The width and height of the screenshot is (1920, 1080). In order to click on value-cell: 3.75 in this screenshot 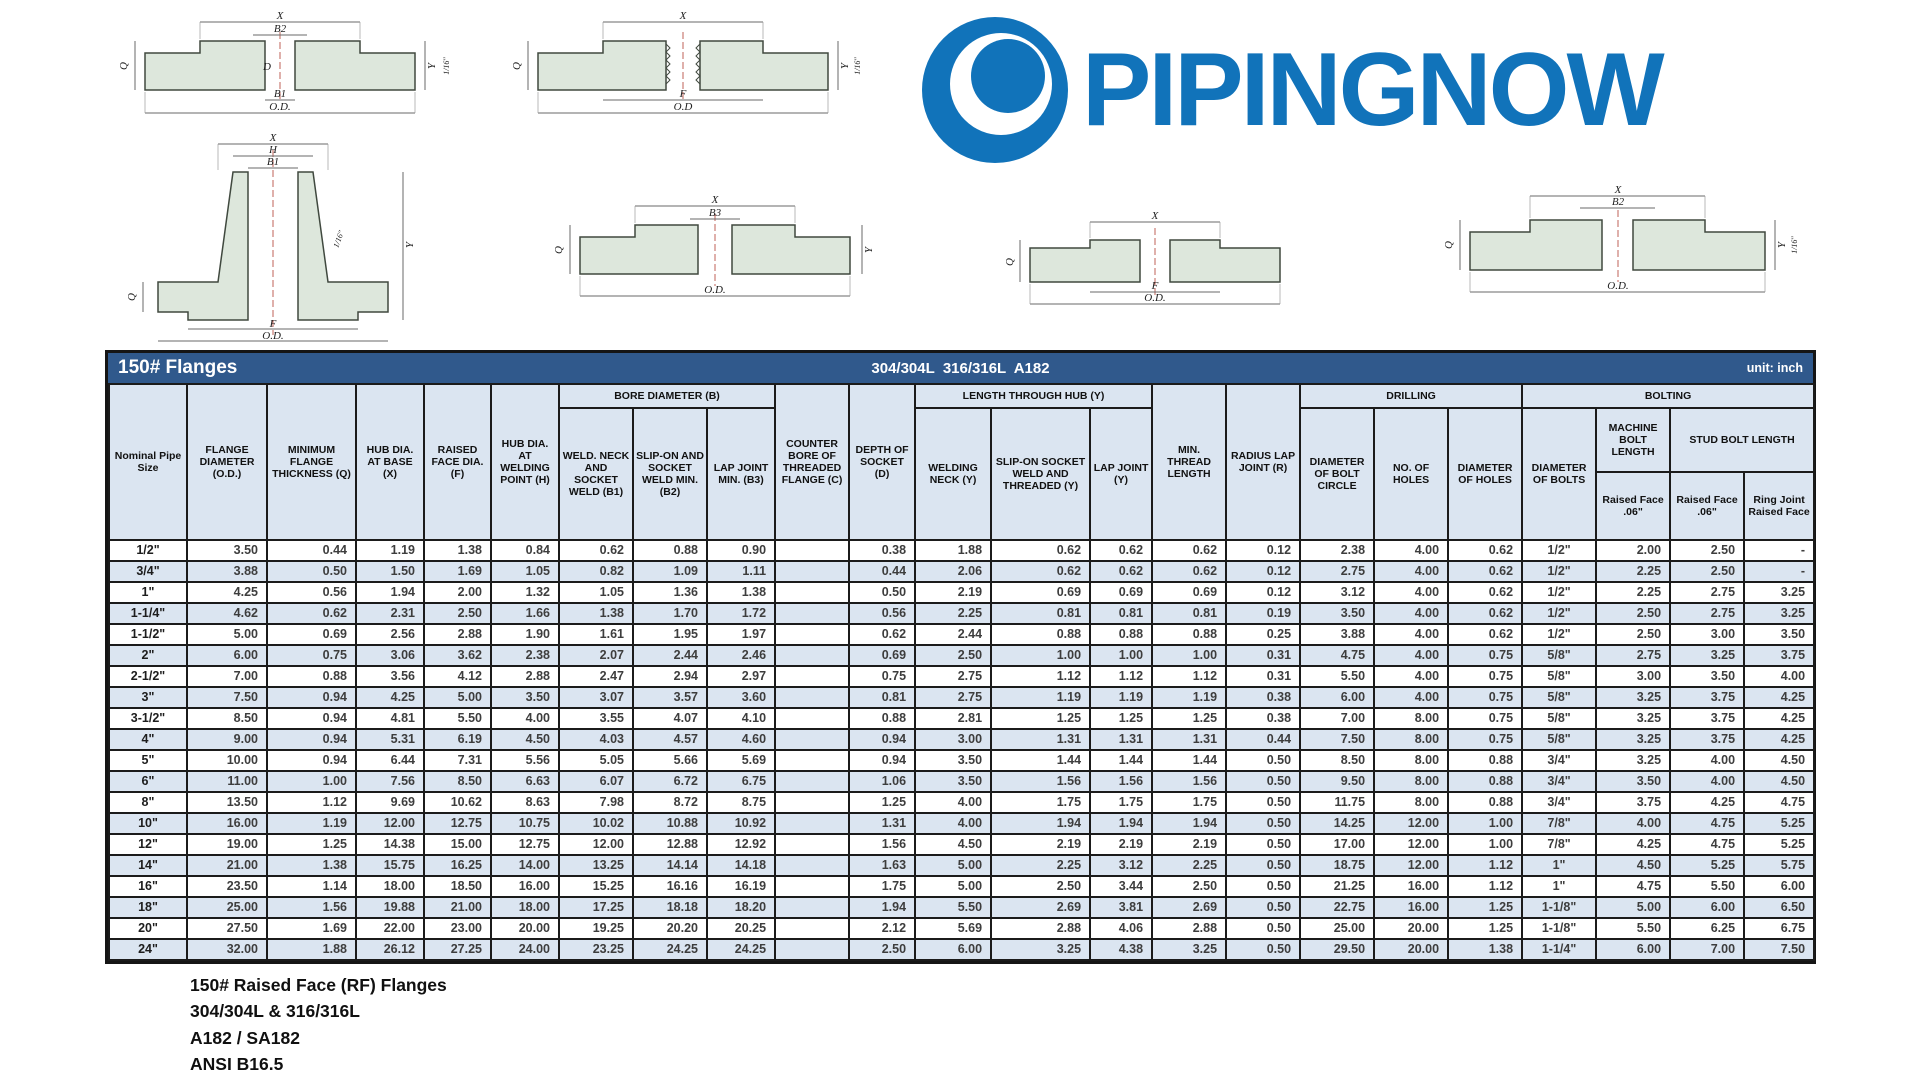, I will do `click(1707, 697)`.